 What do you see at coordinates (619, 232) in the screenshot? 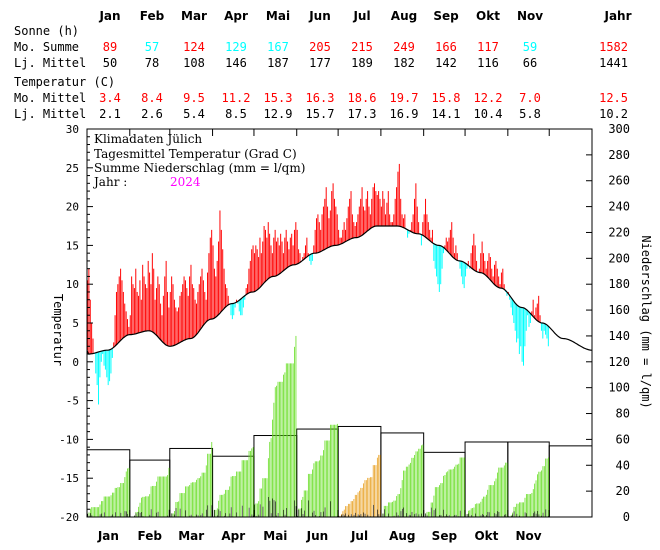
I see `right-tick-label: 220` at bounding box center [619, 232].